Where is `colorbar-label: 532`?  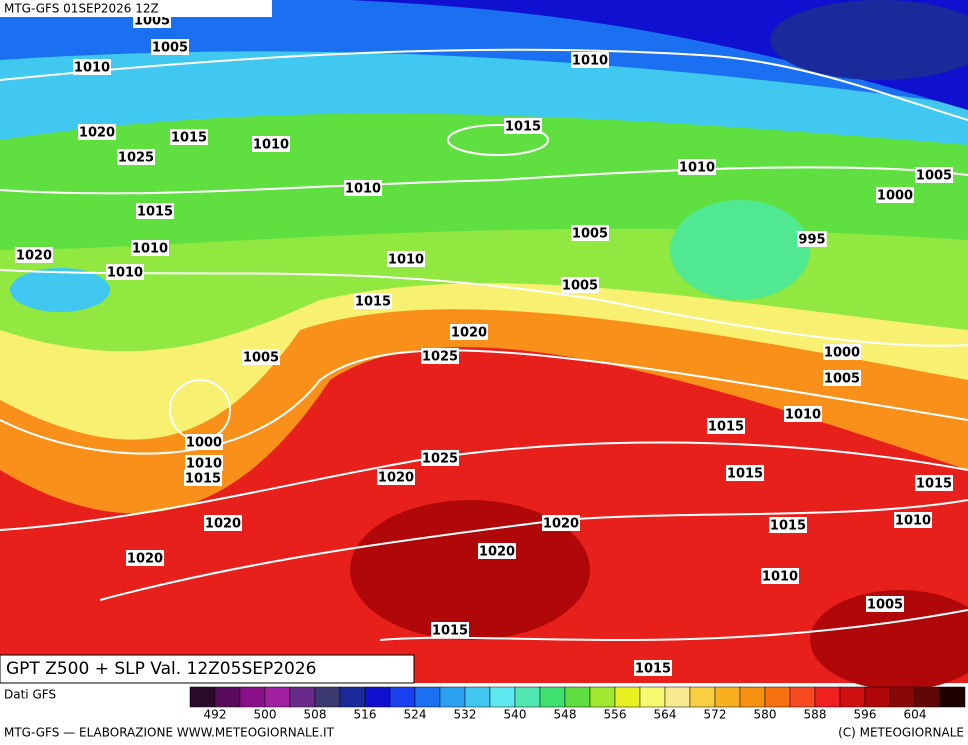
colorbar-label: 532 is located at coordinates (465, 715).